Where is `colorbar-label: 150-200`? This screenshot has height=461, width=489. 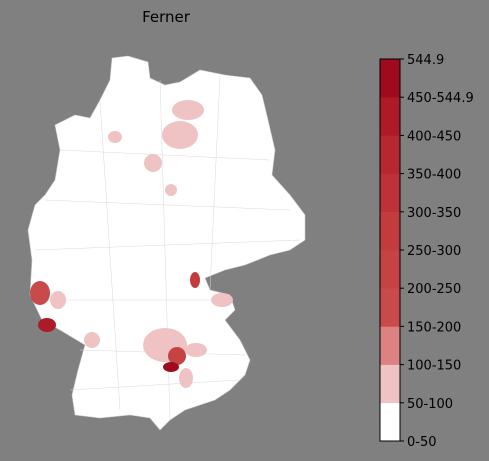 colorbar-label: 150-200 is located at coordinates (434, 327).